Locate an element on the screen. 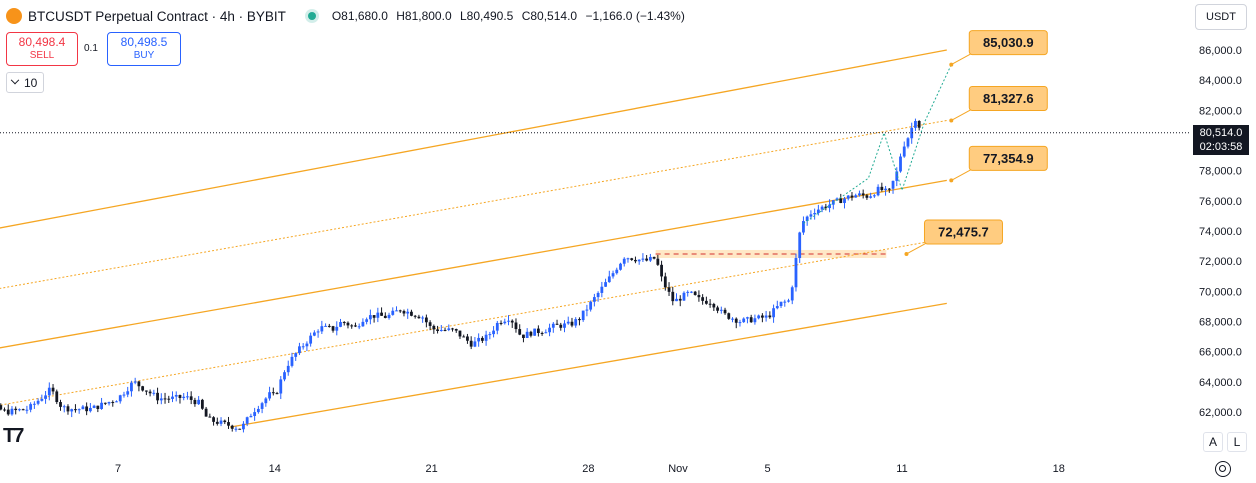 Image resolution: width=1256 pixels, height=483 pixels. target-label-text: 77,354.9 is located at coordinates (1008, 158).